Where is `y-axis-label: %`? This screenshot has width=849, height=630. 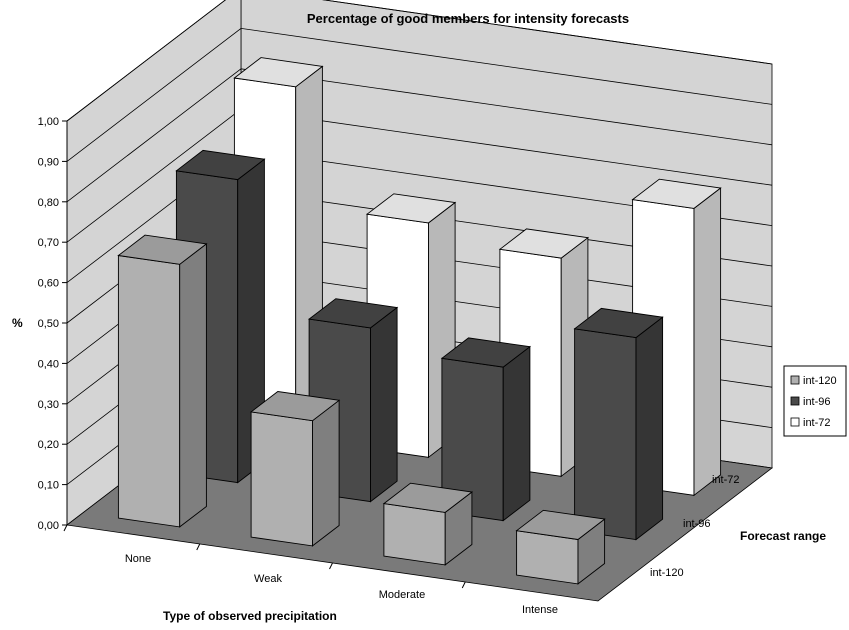
y-axis-label: % is located at coordinates (17, 323).